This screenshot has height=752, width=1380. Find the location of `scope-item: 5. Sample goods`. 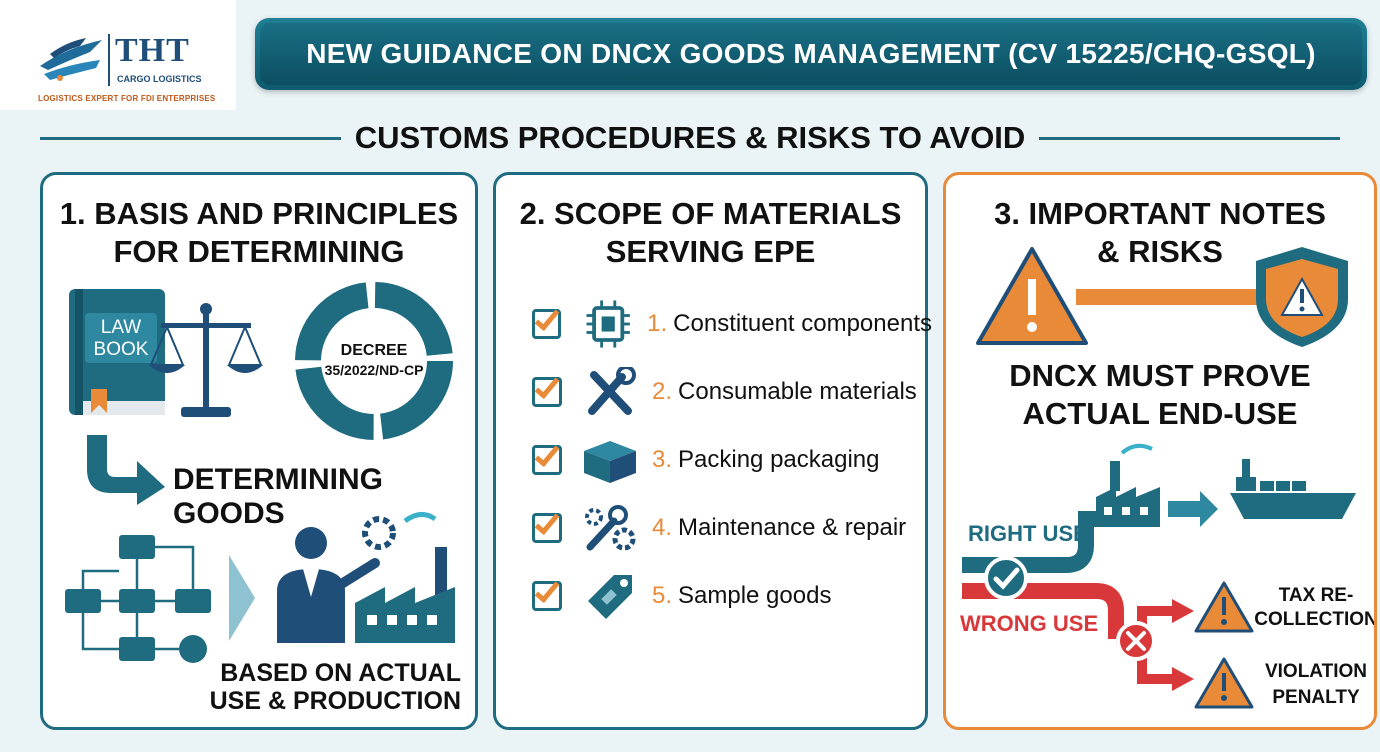

scope-item: 5. Sample goods is located at coordinates (732, 596).